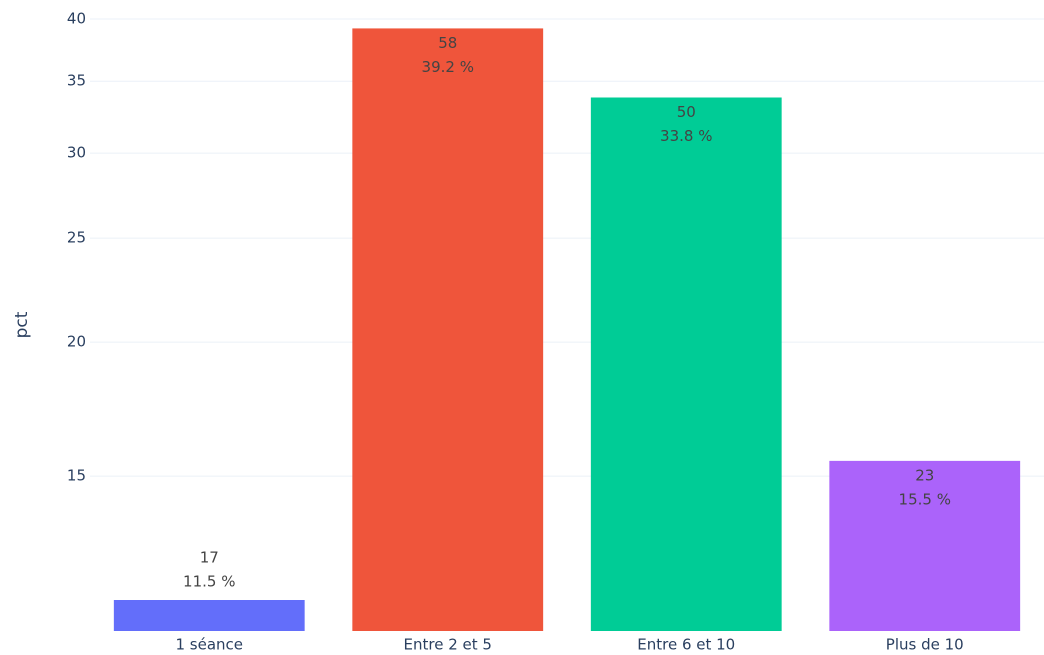  What do you see at coordinates (686, 645) in the screenshot?
I see `x-tick-label: Entre 6 et 10` at bounding box center [686, 645].